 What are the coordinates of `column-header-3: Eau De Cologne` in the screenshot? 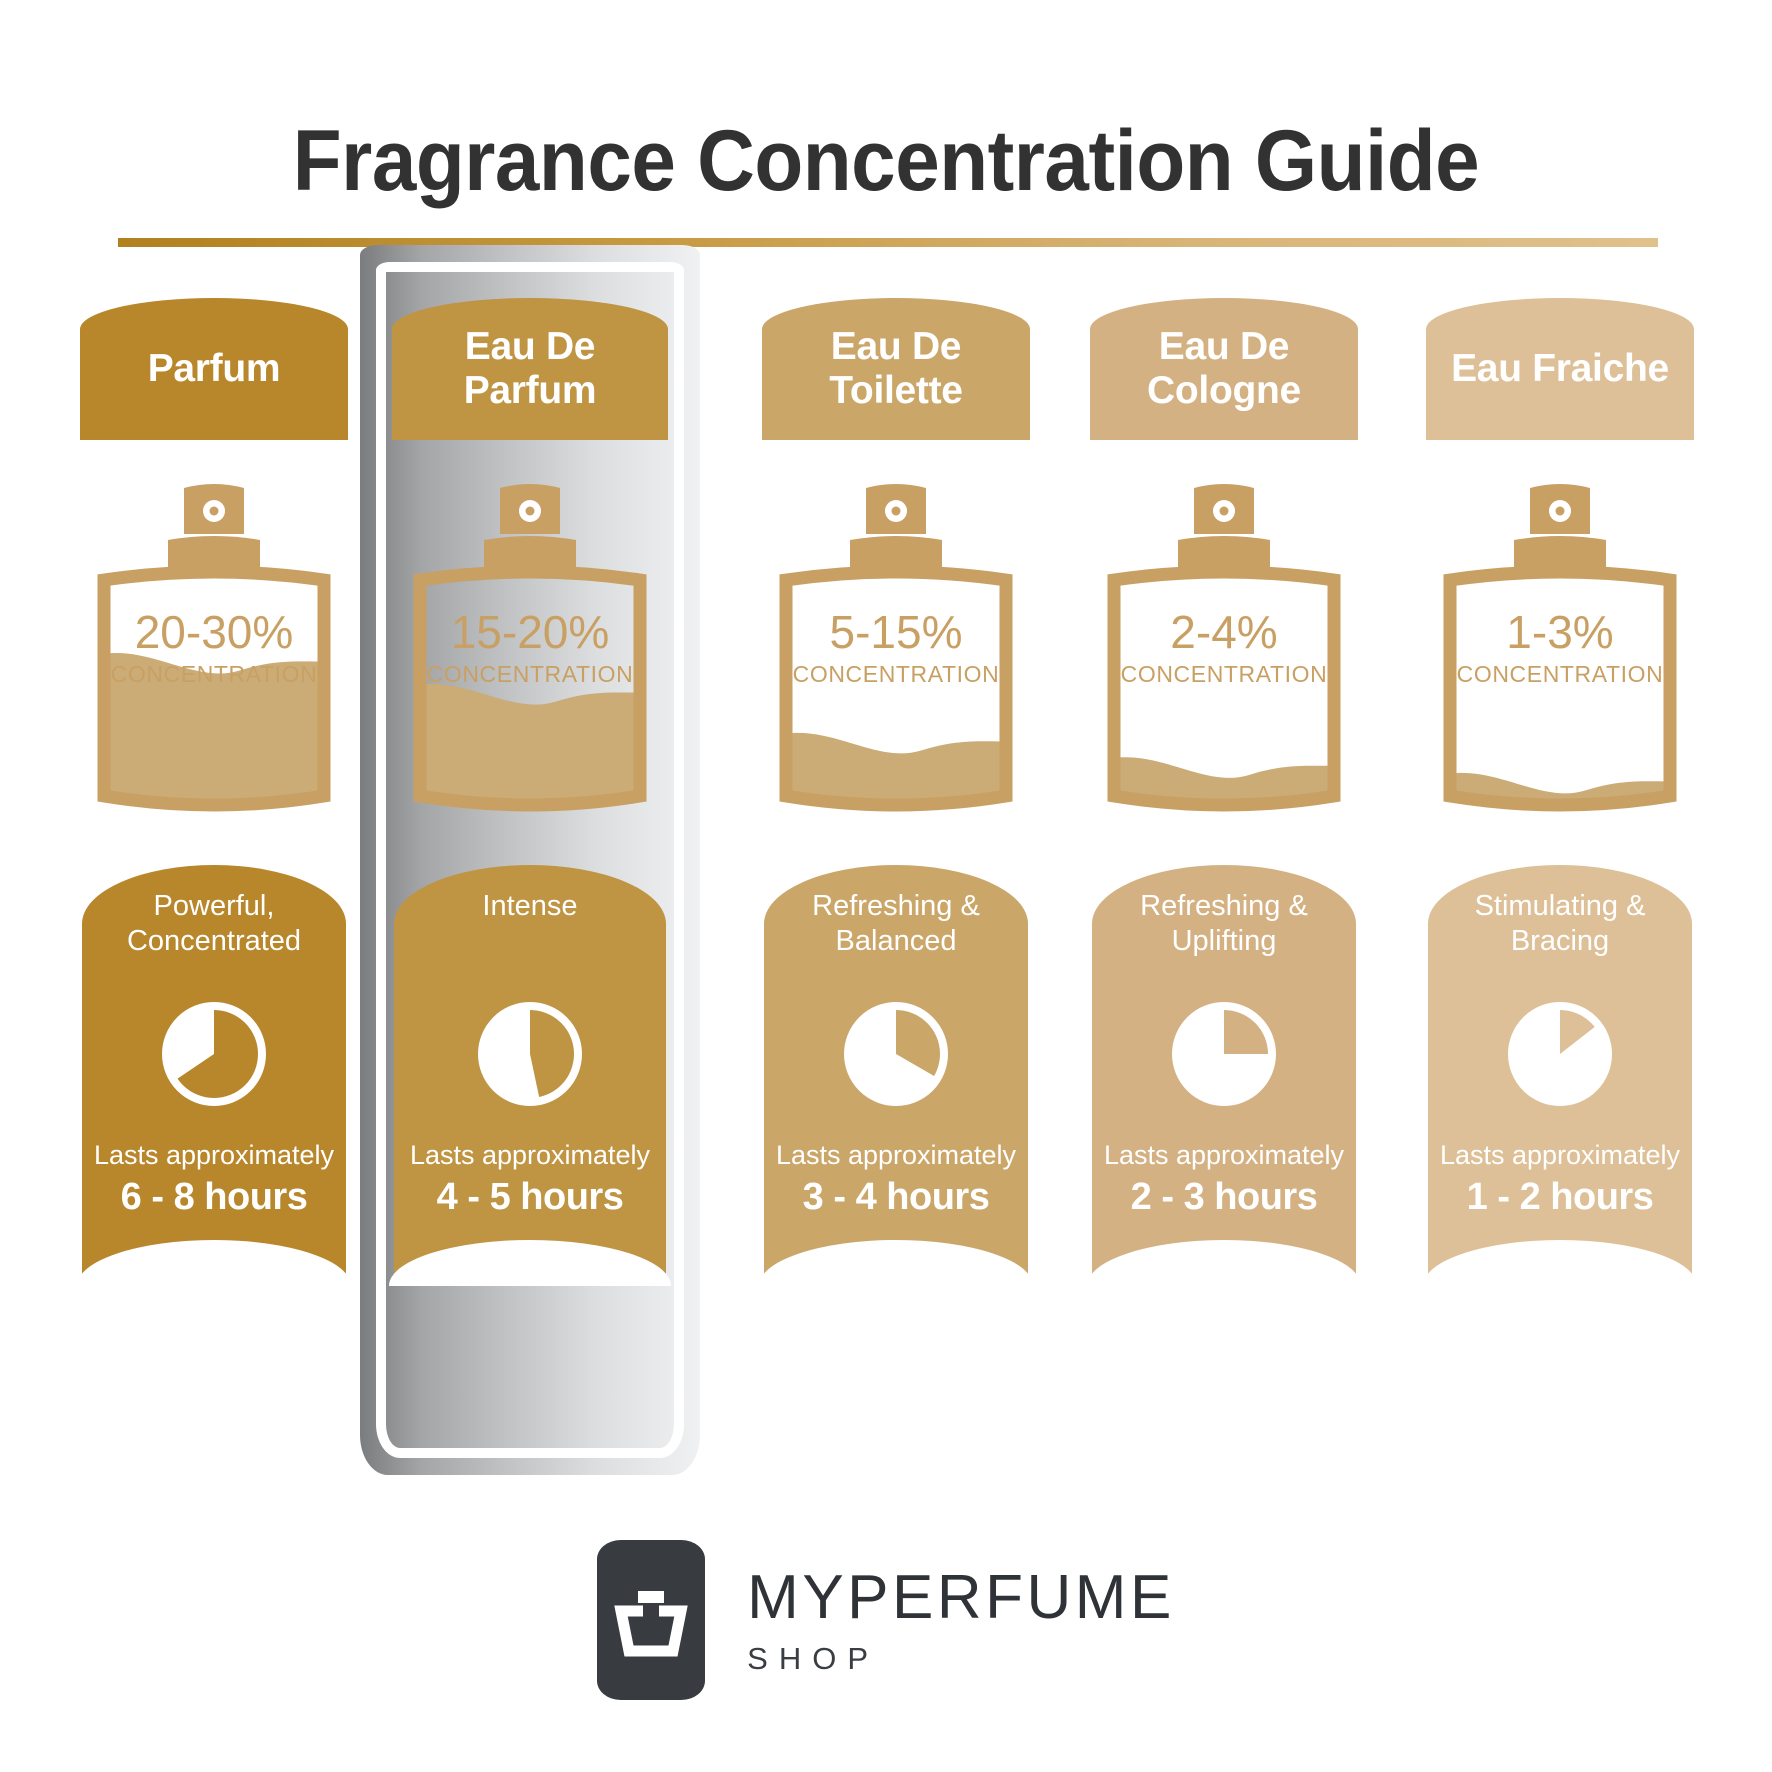 It's located at (1224, 369).